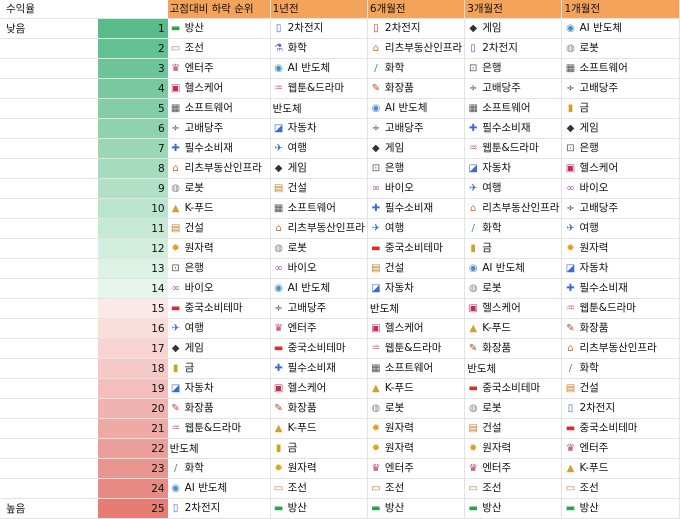 This screenshot has height=519, width=680. I want to click on rank-cell: 2, so click(132, 49).